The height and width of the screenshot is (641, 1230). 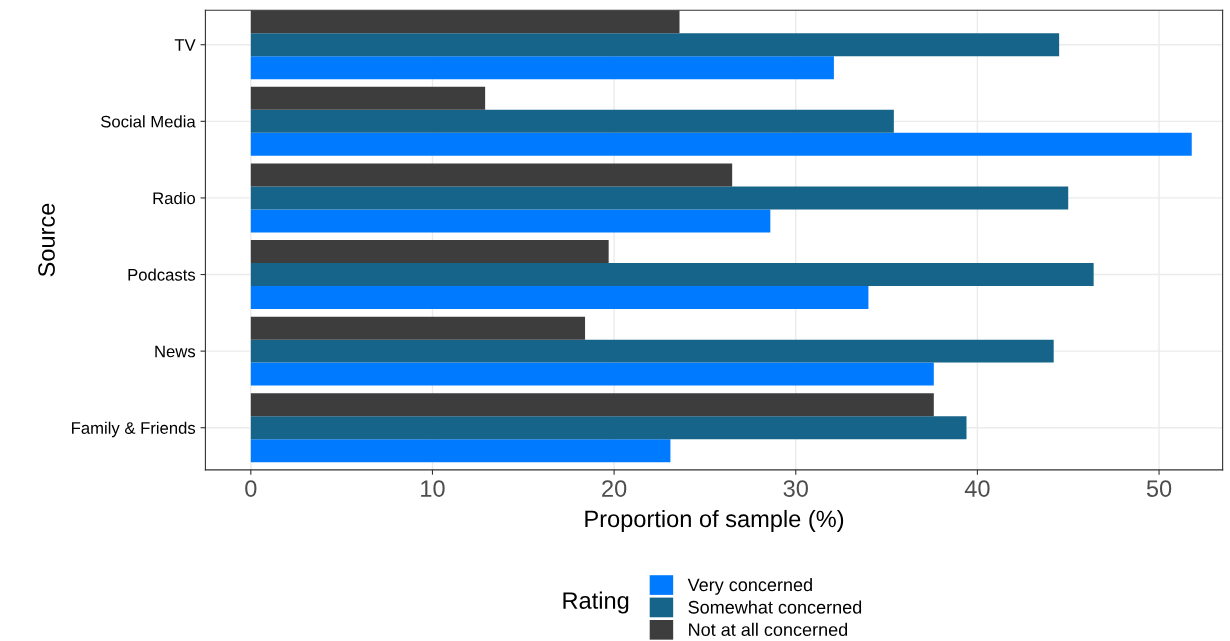 I want to click on y-tick-label: Podcasts, so click(x=162, y=274).